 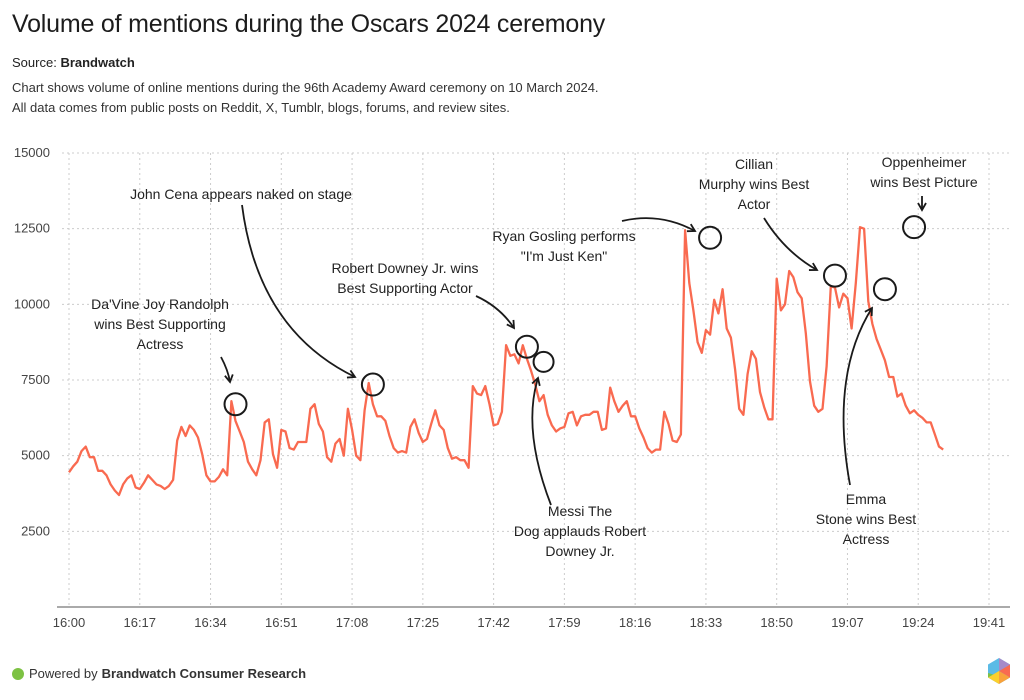 What do you see at coordinates (579, 551) in the screenshot?
I see `annotation-label-line: Downey Jr.` at bounding box center [579, 551].